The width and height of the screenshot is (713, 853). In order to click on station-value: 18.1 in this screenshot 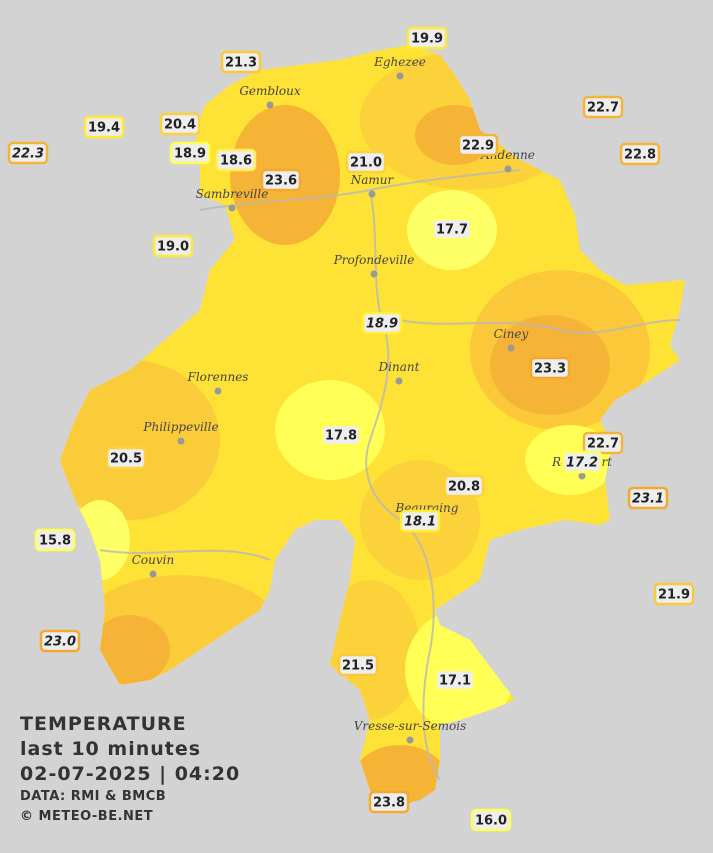, I will do `click(420, 522)`.